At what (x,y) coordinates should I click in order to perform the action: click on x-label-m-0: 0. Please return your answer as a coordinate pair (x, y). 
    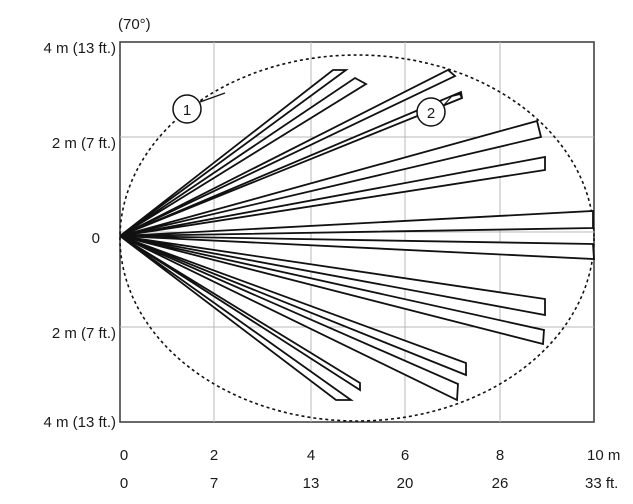
    Looking at the image, I should click on (124, 455).